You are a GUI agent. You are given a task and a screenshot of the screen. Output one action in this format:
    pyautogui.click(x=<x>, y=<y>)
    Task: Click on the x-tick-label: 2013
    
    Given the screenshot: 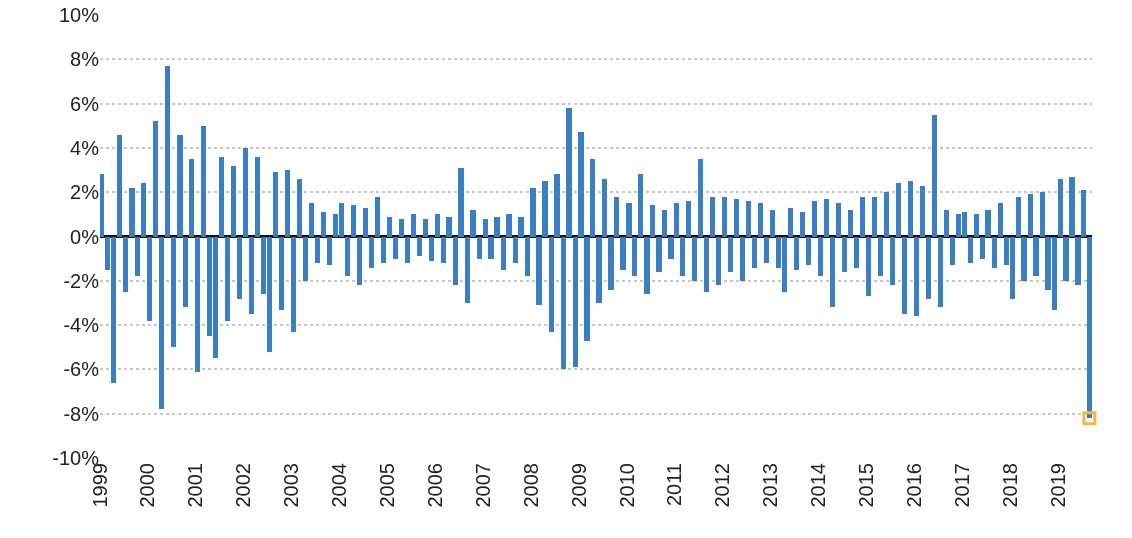 What is the action you would take?
    pyautogui.click(x=770, y=485)
    